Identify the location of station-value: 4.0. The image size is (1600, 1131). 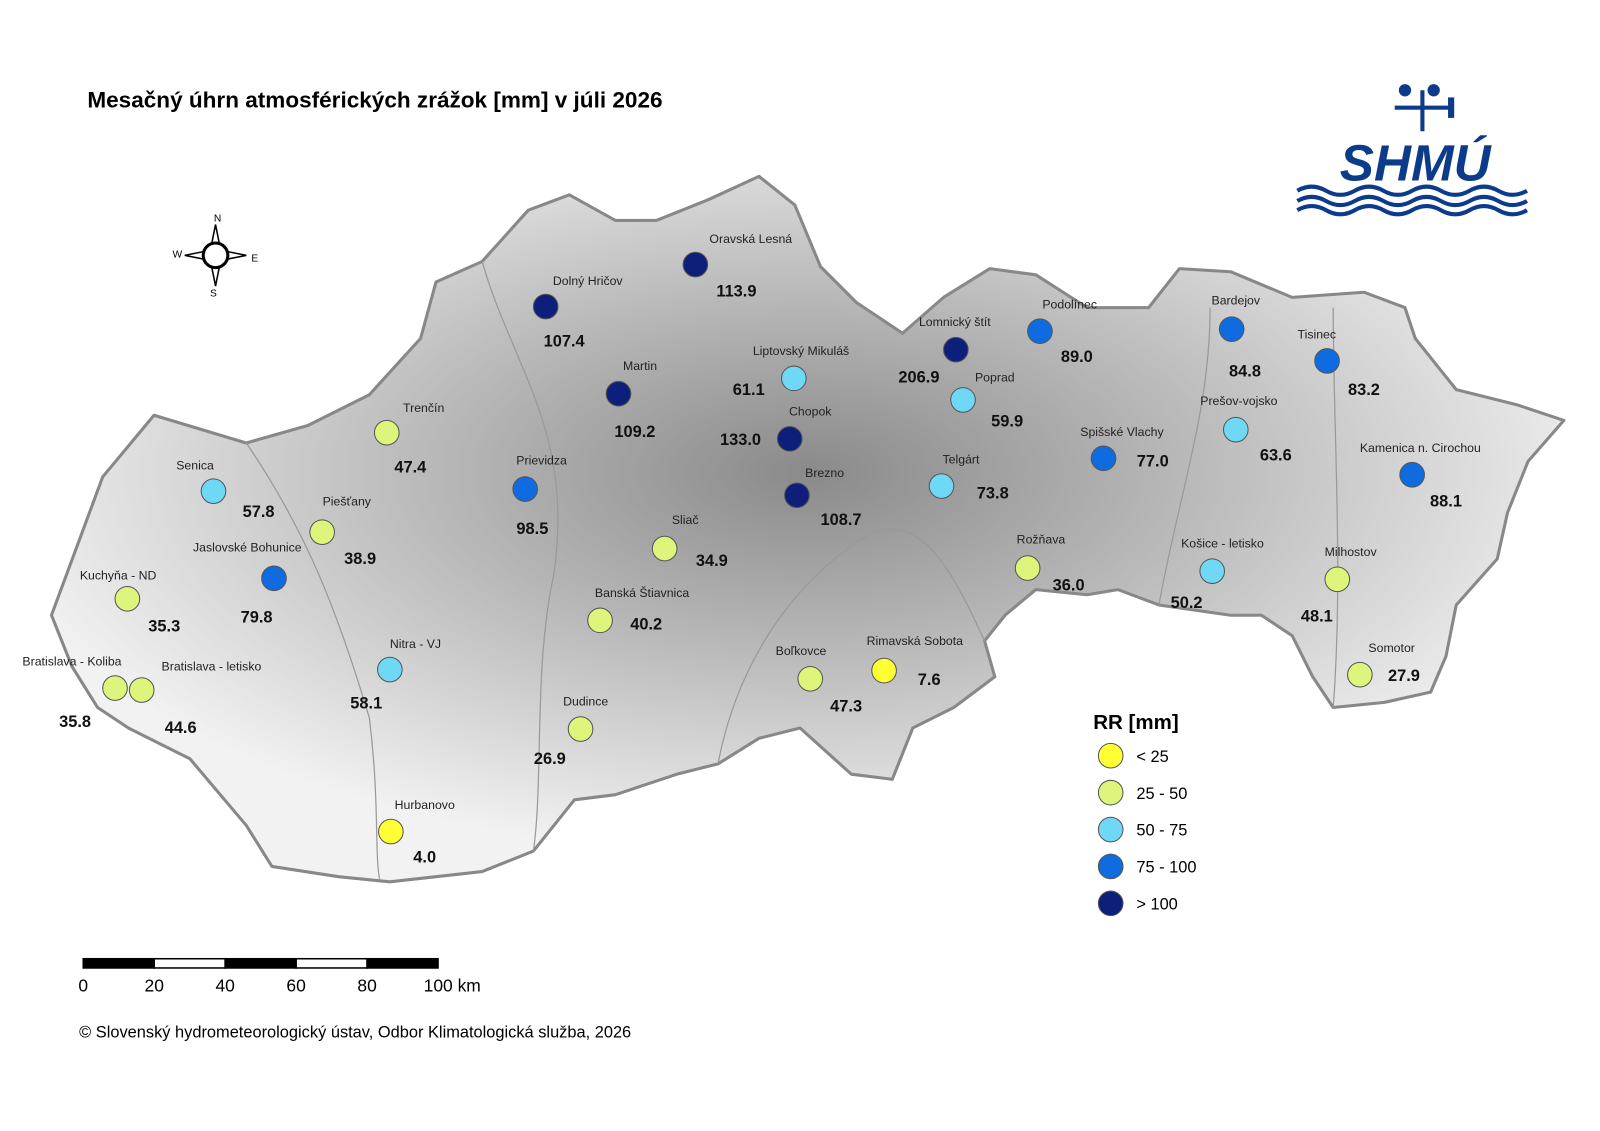
(424, 857).